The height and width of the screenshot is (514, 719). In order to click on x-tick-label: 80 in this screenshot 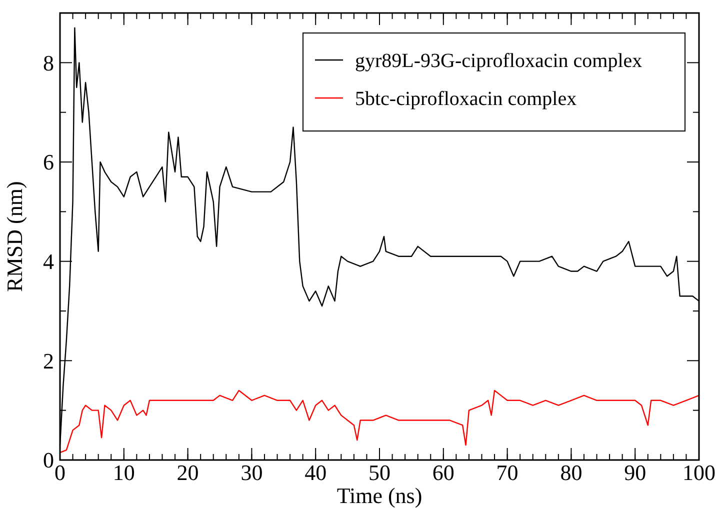, I will do `click(571, 472)`.